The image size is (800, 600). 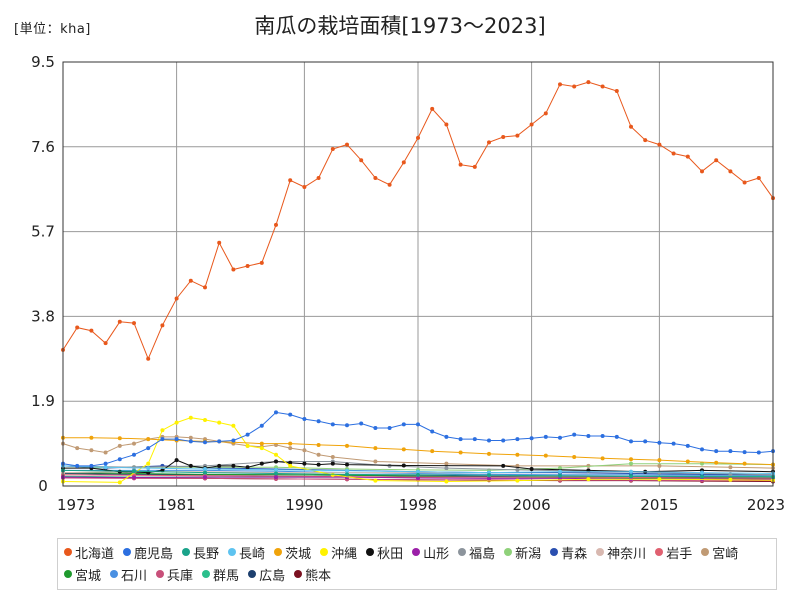 I want to click on legend-item: 宮崎, so click(x=719, y=552).